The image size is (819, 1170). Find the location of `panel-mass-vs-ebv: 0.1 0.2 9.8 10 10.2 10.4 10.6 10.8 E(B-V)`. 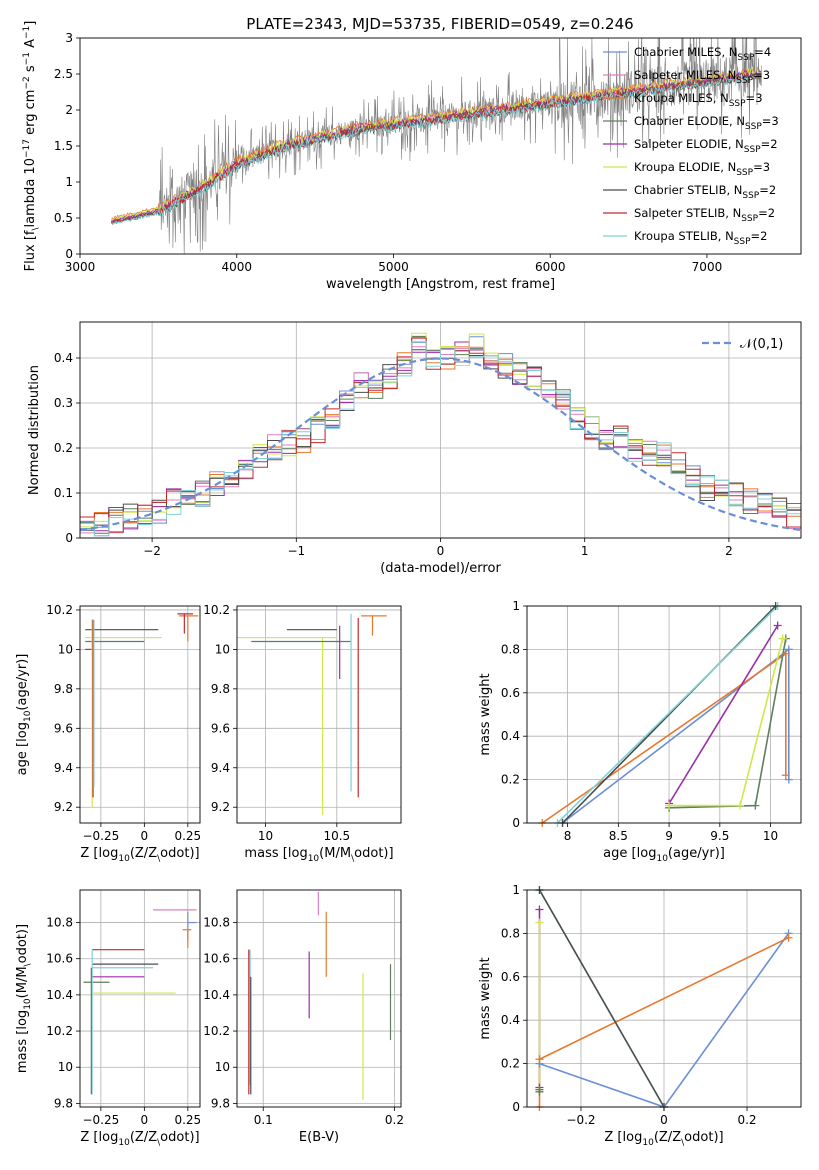

panel-mass-vs-ebv: 0.1 0.2 9.8 10 10.2 10.4 10.6 10.8 E(B-V) is located at coordinates (303, 1017).